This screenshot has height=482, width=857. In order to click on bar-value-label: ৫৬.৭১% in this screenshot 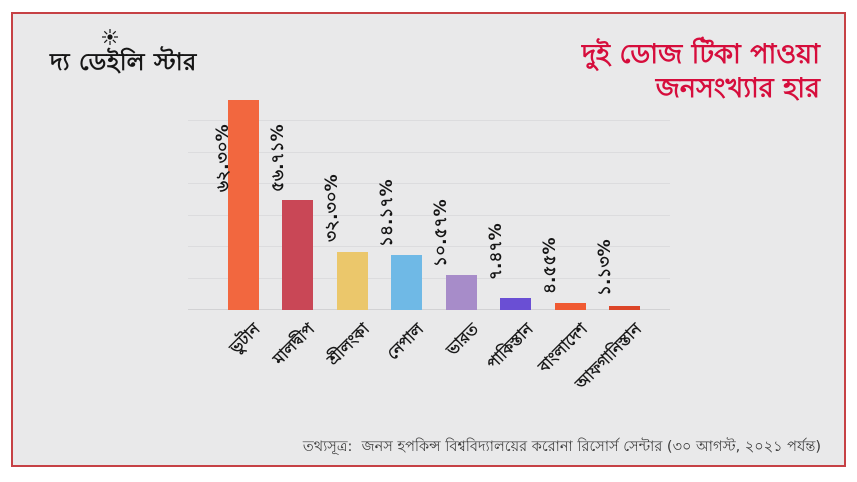, I will do `click(277, 158)`.